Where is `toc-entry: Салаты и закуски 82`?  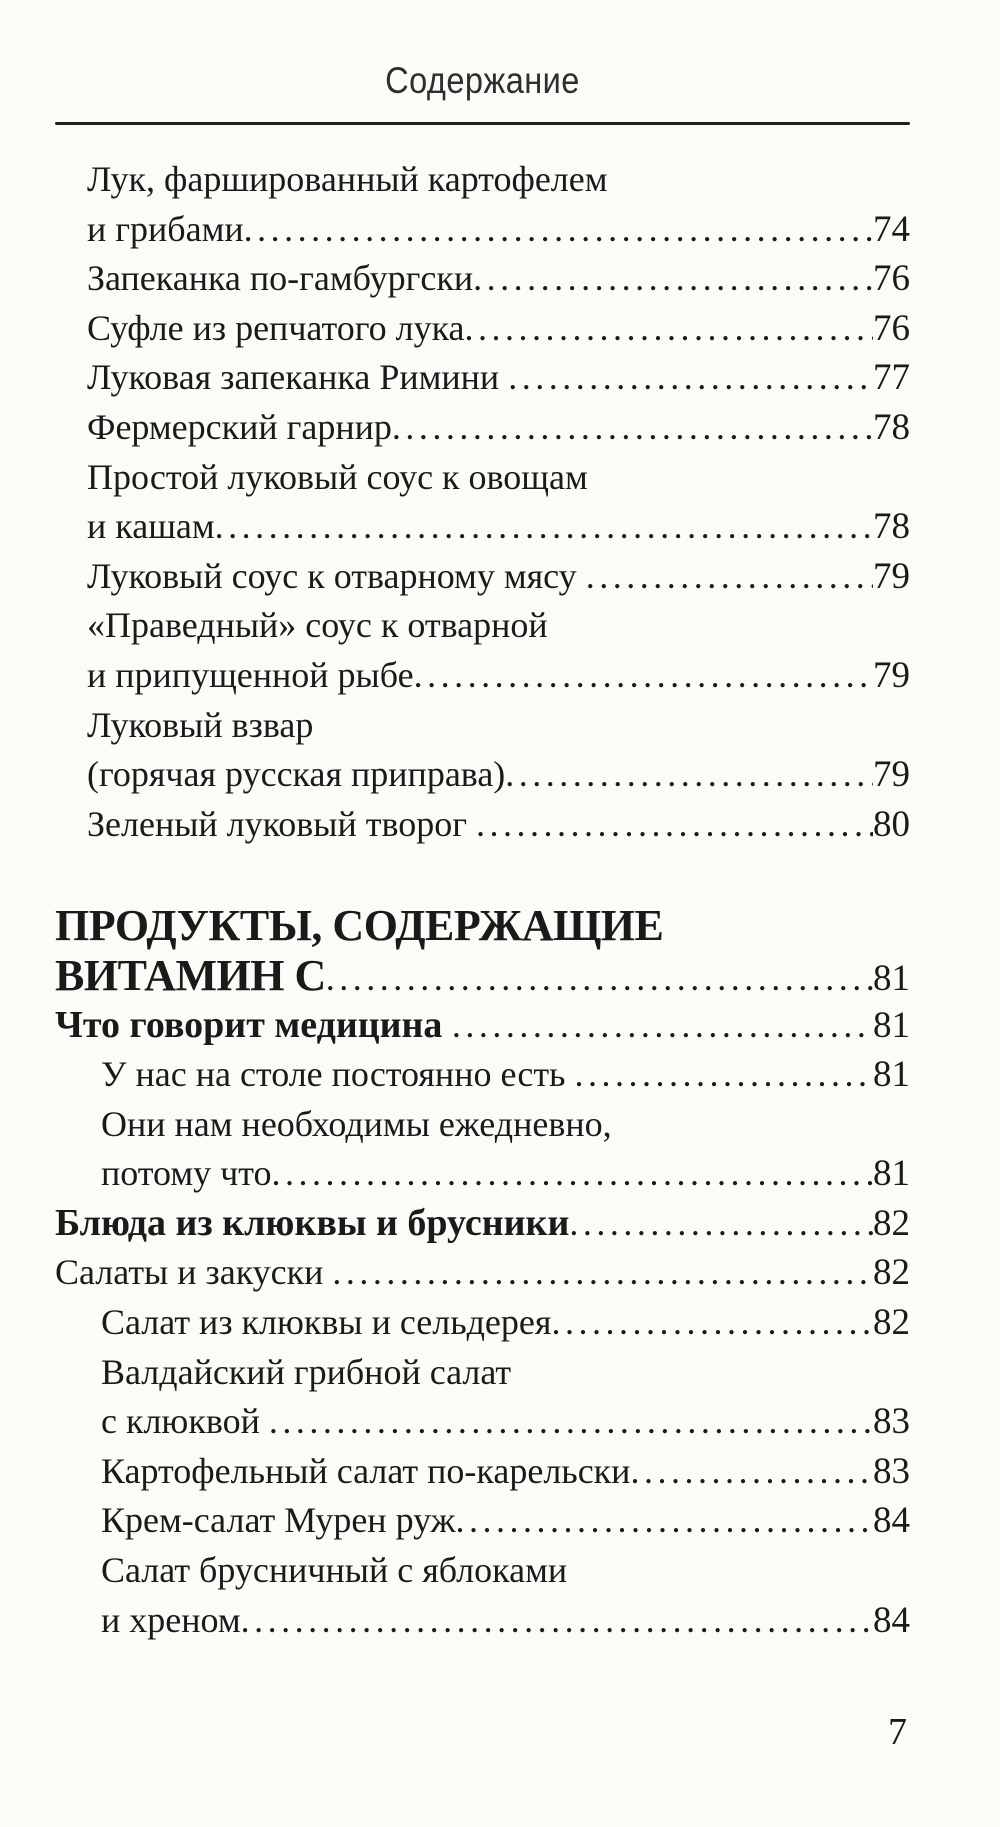 toc-entry: Салаты и закуски 82 is located at coordinates (482, 1273).